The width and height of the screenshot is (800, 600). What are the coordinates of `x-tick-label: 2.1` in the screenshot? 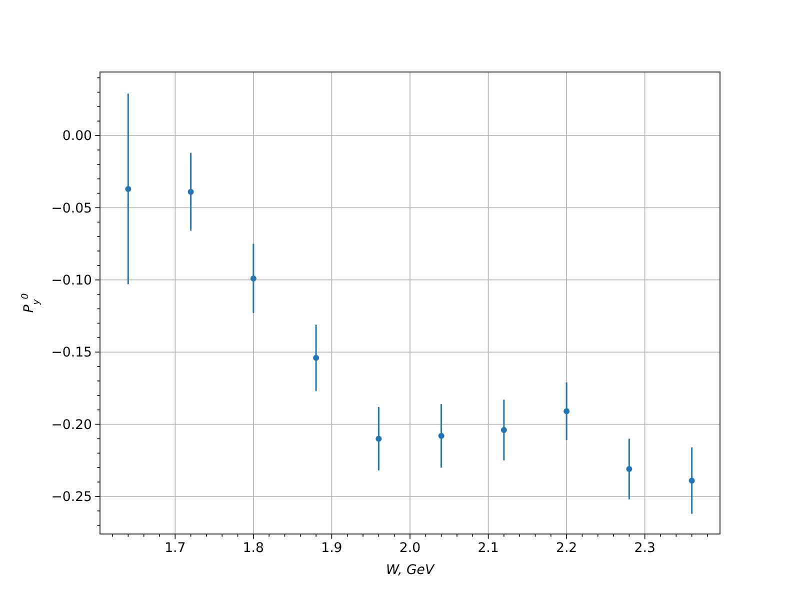 It's located at (488, 548).